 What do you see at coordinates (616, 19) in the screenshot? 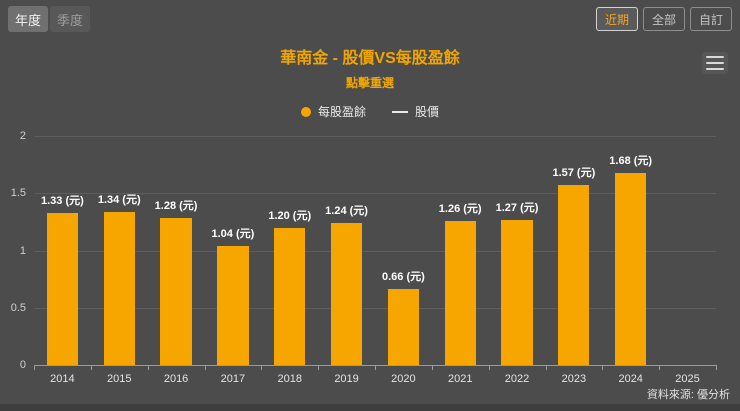
I see `range-recent-button: 近期` at bounding box center [616, 19].